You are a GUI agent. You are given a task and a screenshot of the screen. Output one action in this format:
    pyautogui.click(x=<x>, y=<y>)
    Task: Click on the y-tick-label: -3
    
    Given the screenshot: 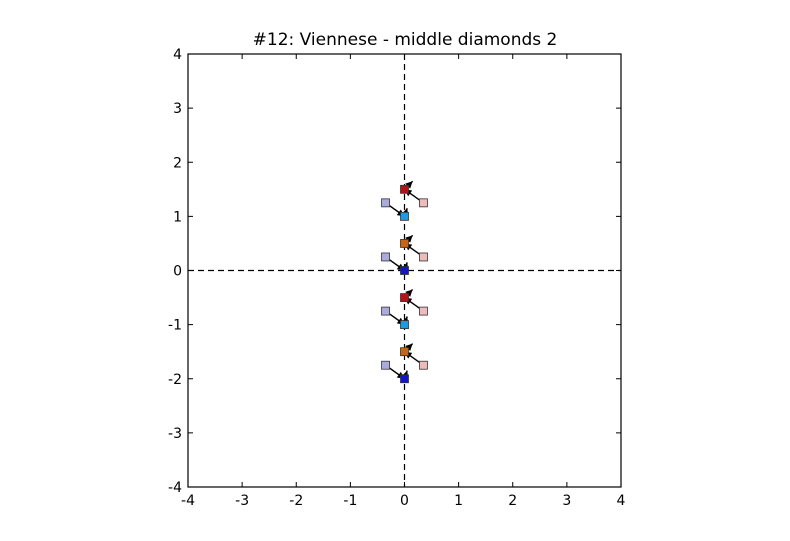 What is the action you would take?
    pyautogui.click(x=175, y=434)
    